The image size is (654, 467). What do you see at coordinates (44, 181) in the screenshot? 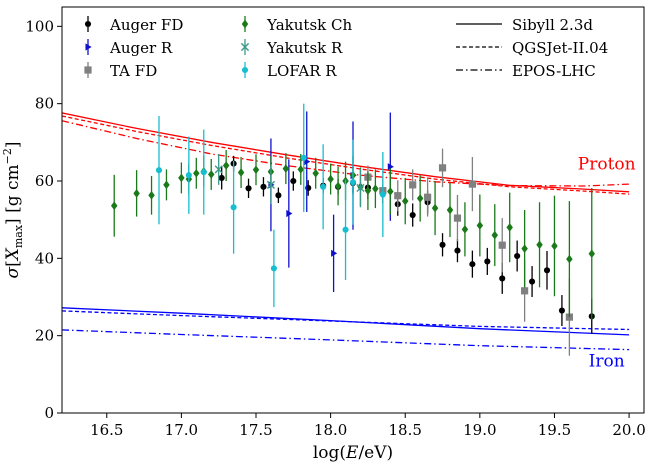
I see `y-tick-label: 60` at bounding box center [44, 181].